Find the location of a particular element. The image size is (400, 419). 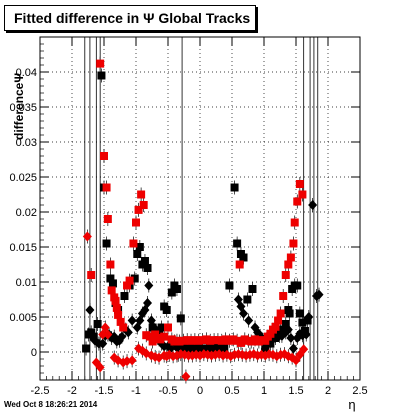

x-axis-label: η is located at coordinates (351, 404).